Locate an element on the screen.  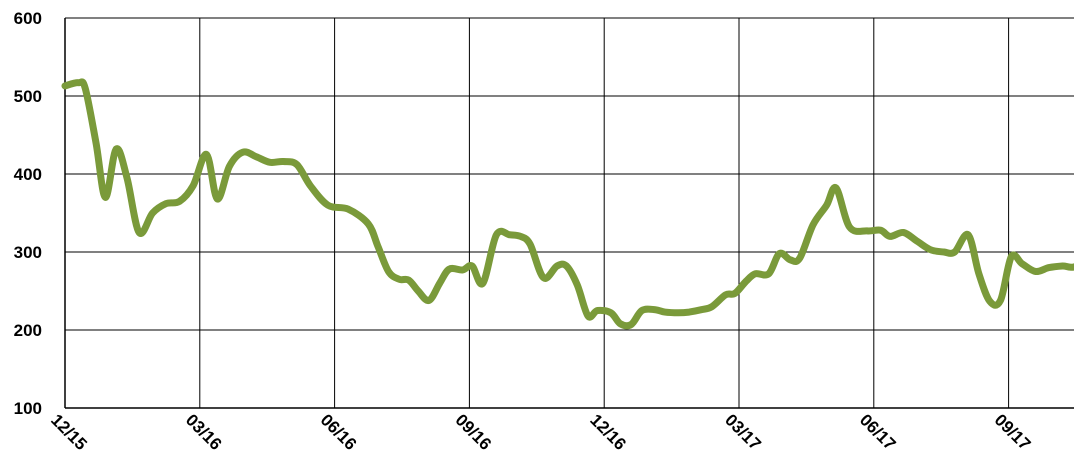
x-axis-ticks: 12/15 03/16 06/16 09/16 12/16 03/17 06/17 09/17 is located at coordinates (540, 432).